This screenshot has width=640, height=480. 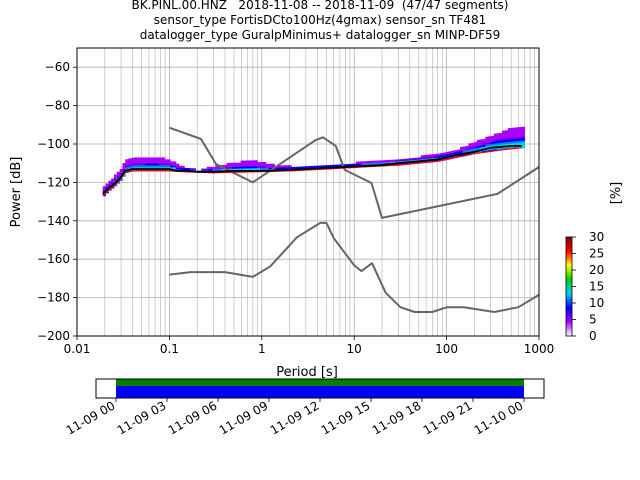 I want to click on noise-model-low-line, so click(x=354, y=267).